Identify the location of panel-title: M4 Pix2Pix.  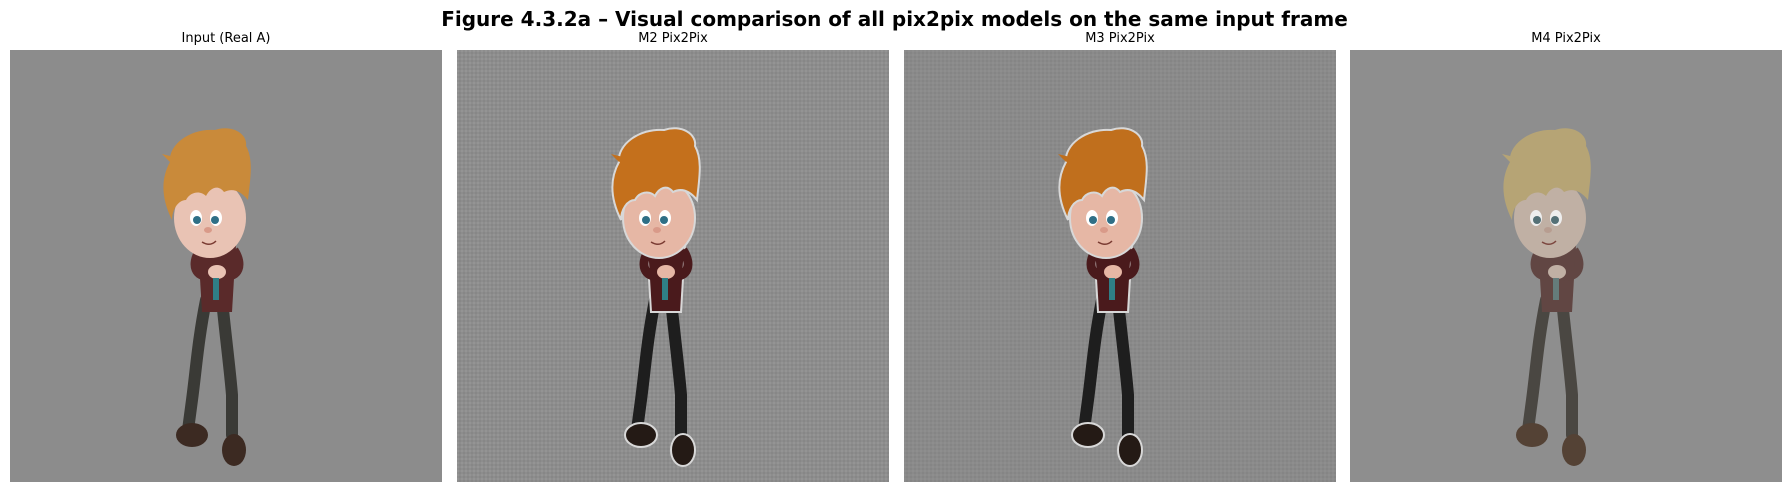
(1566, 38).